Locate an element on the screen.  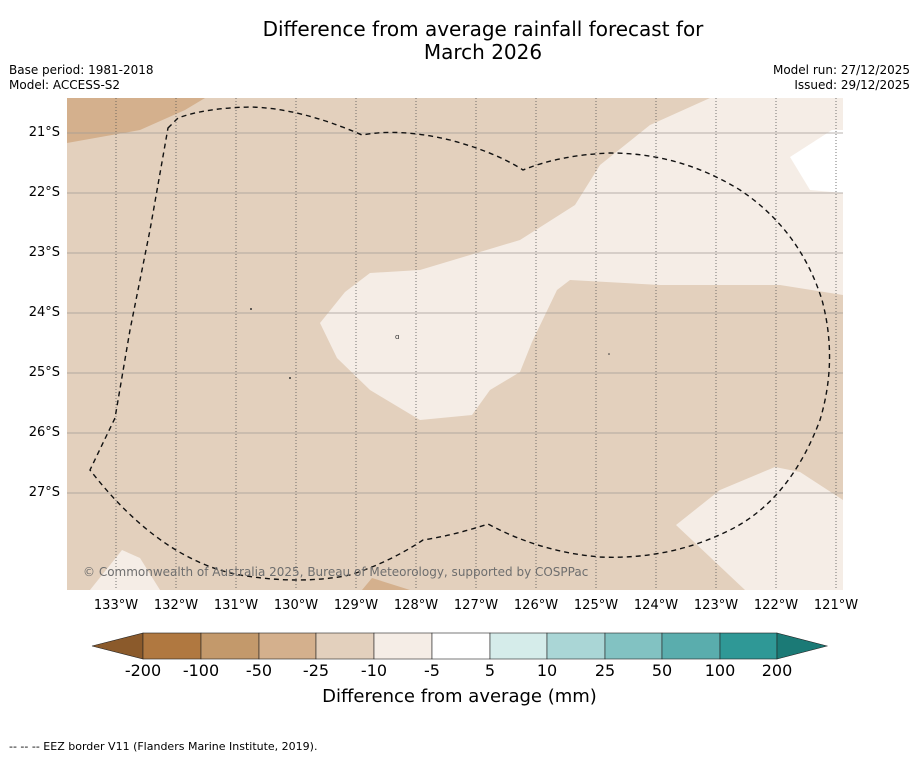
colorbar-tick: -5 is located at coordinates (432, 670).